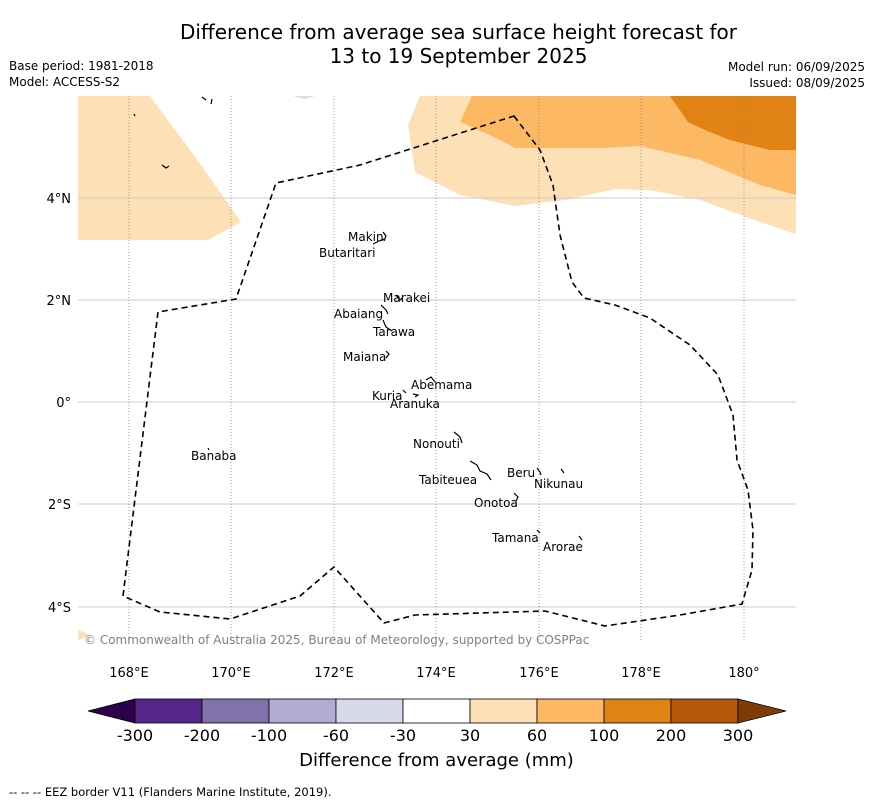 This screenshot has height=804, width=873. I want to click on issued-date: Issued: 08/09/2025, so click(807, 83).